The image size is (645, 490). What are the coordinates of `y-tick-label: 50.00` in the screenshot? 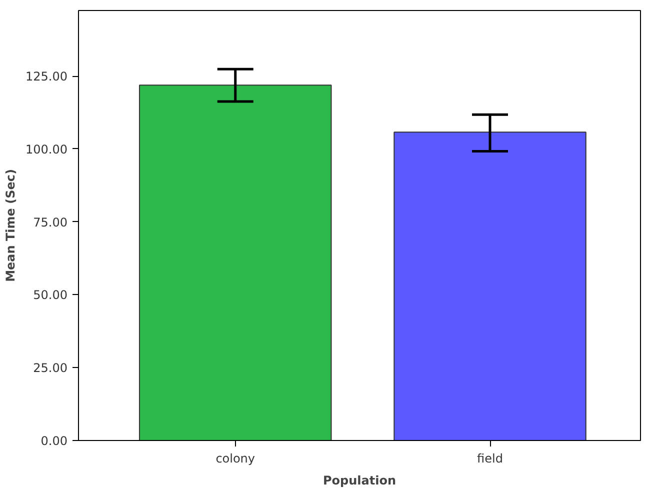 It's located at (50, 295).